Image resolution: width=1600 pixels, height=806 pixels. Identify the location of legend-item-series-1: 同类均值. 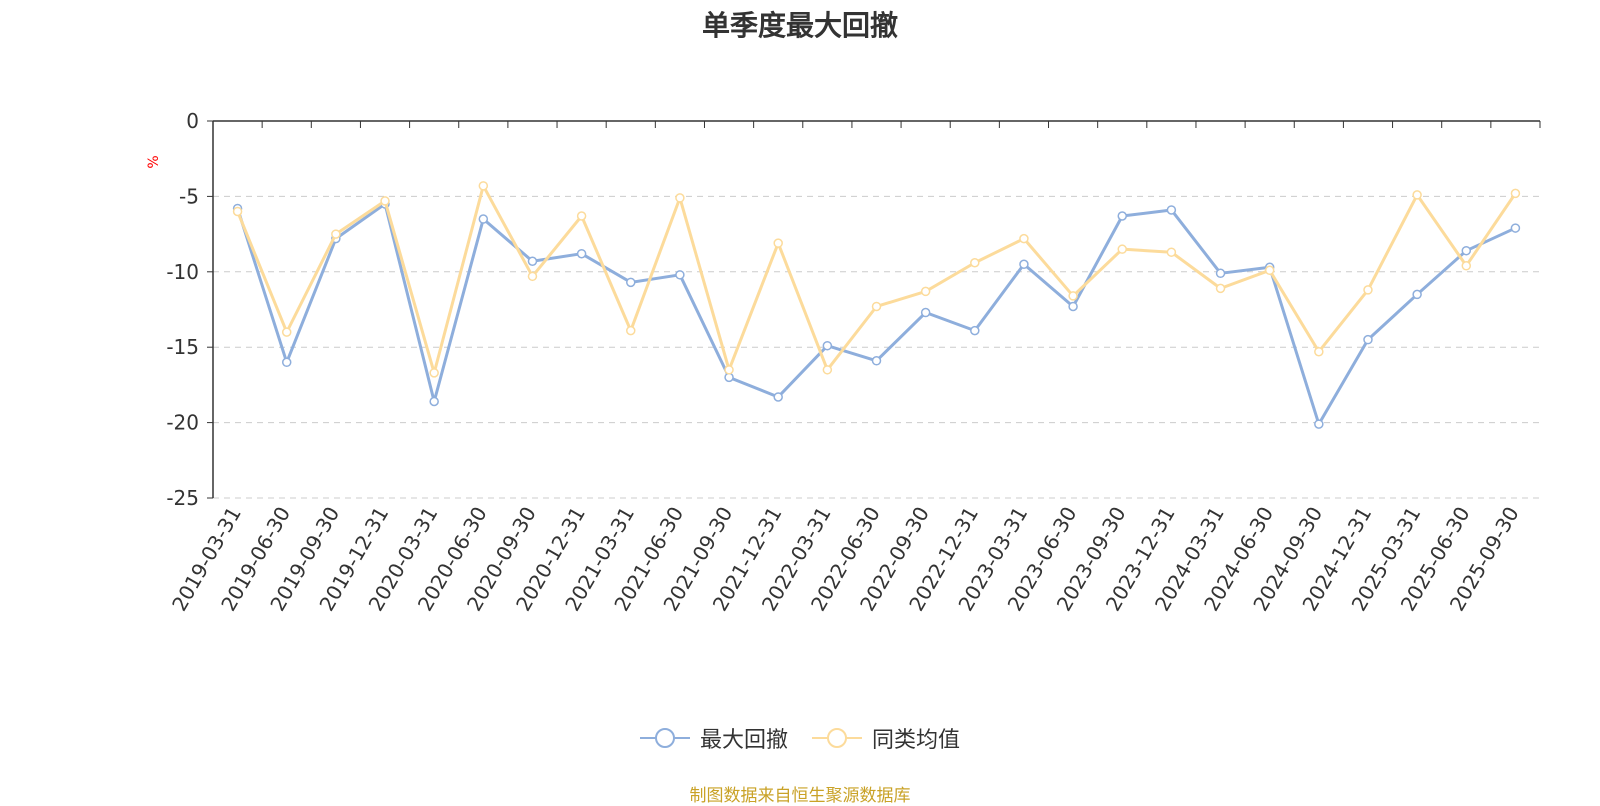
(886, 738).